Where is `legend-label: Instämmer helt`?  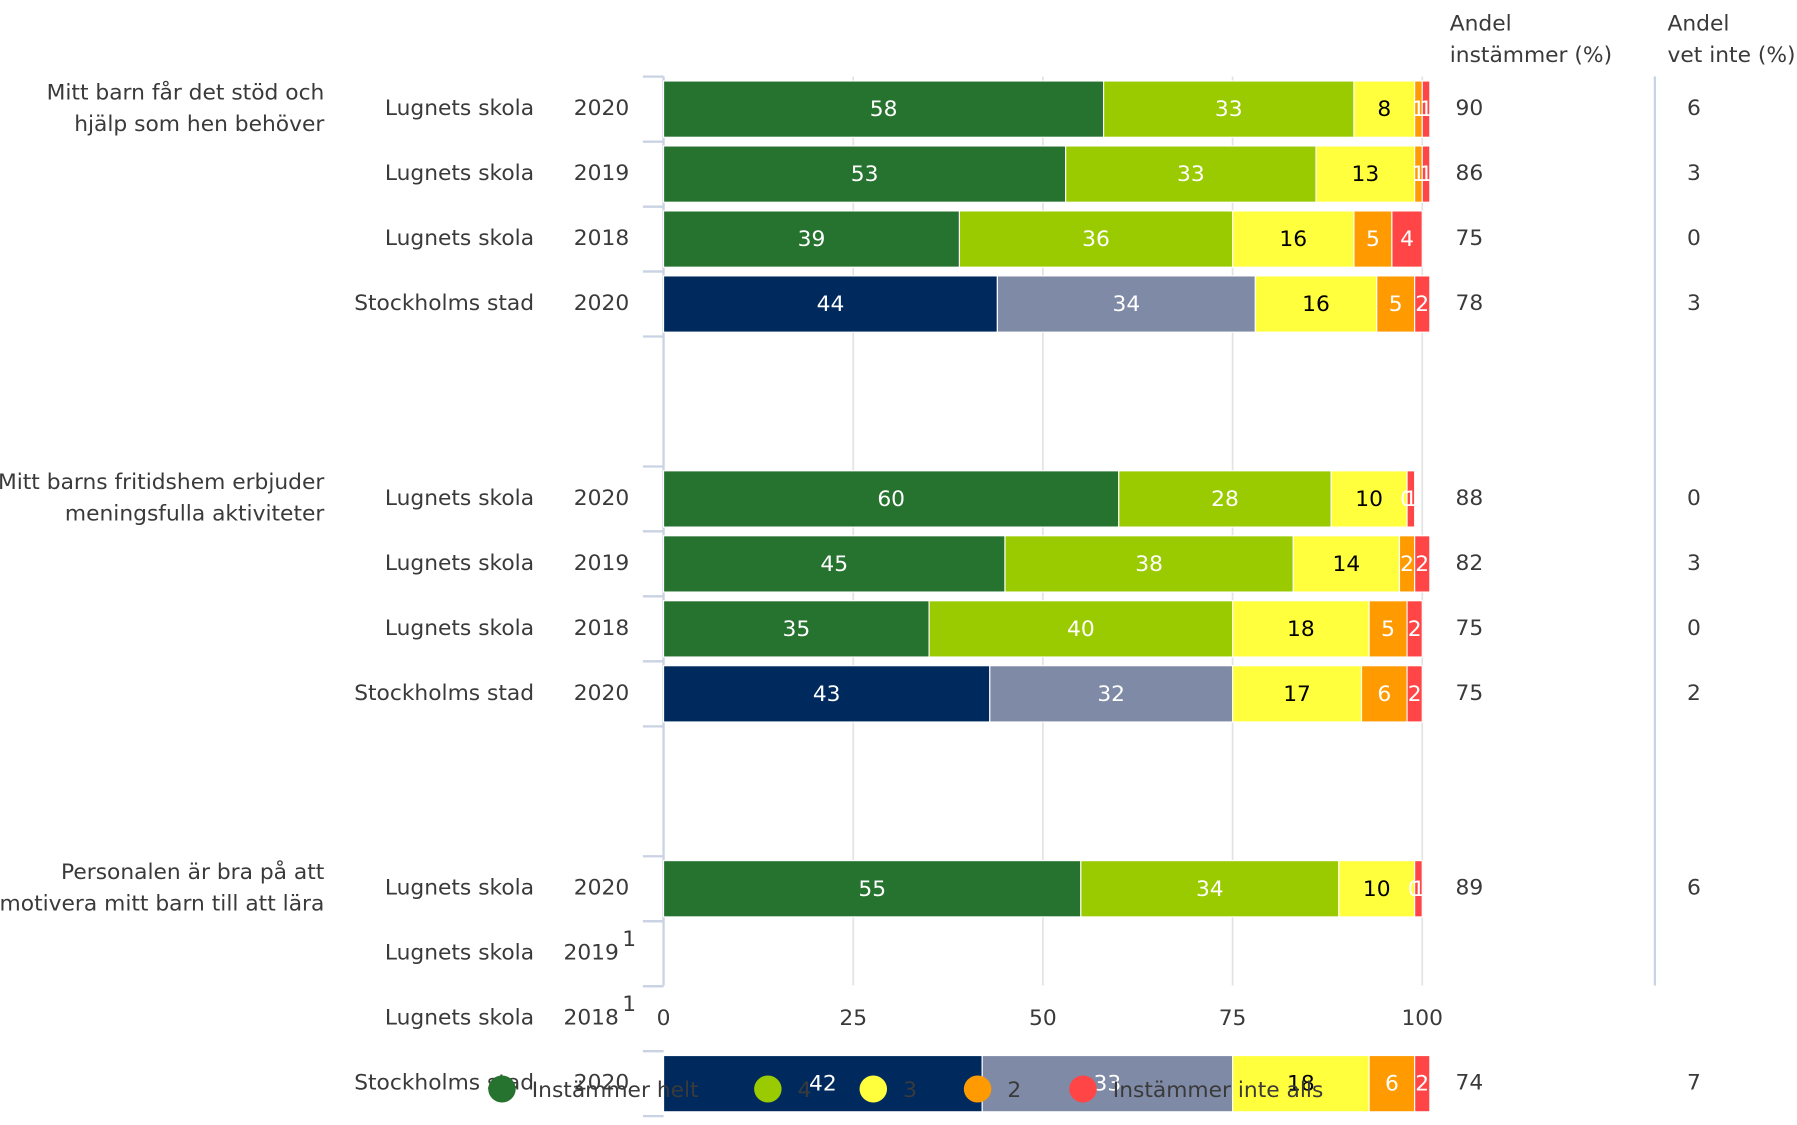 legend-label: Instämmer helt is located at coordinates (615, 1090).